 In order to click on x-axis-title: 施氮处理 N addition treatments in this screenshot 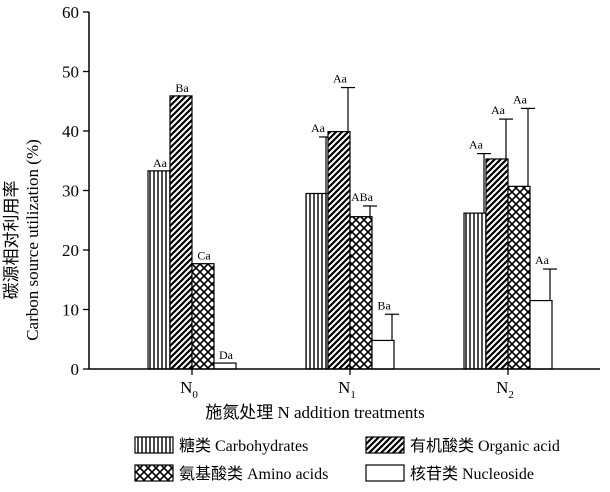, I will do `click(315, 412)`.